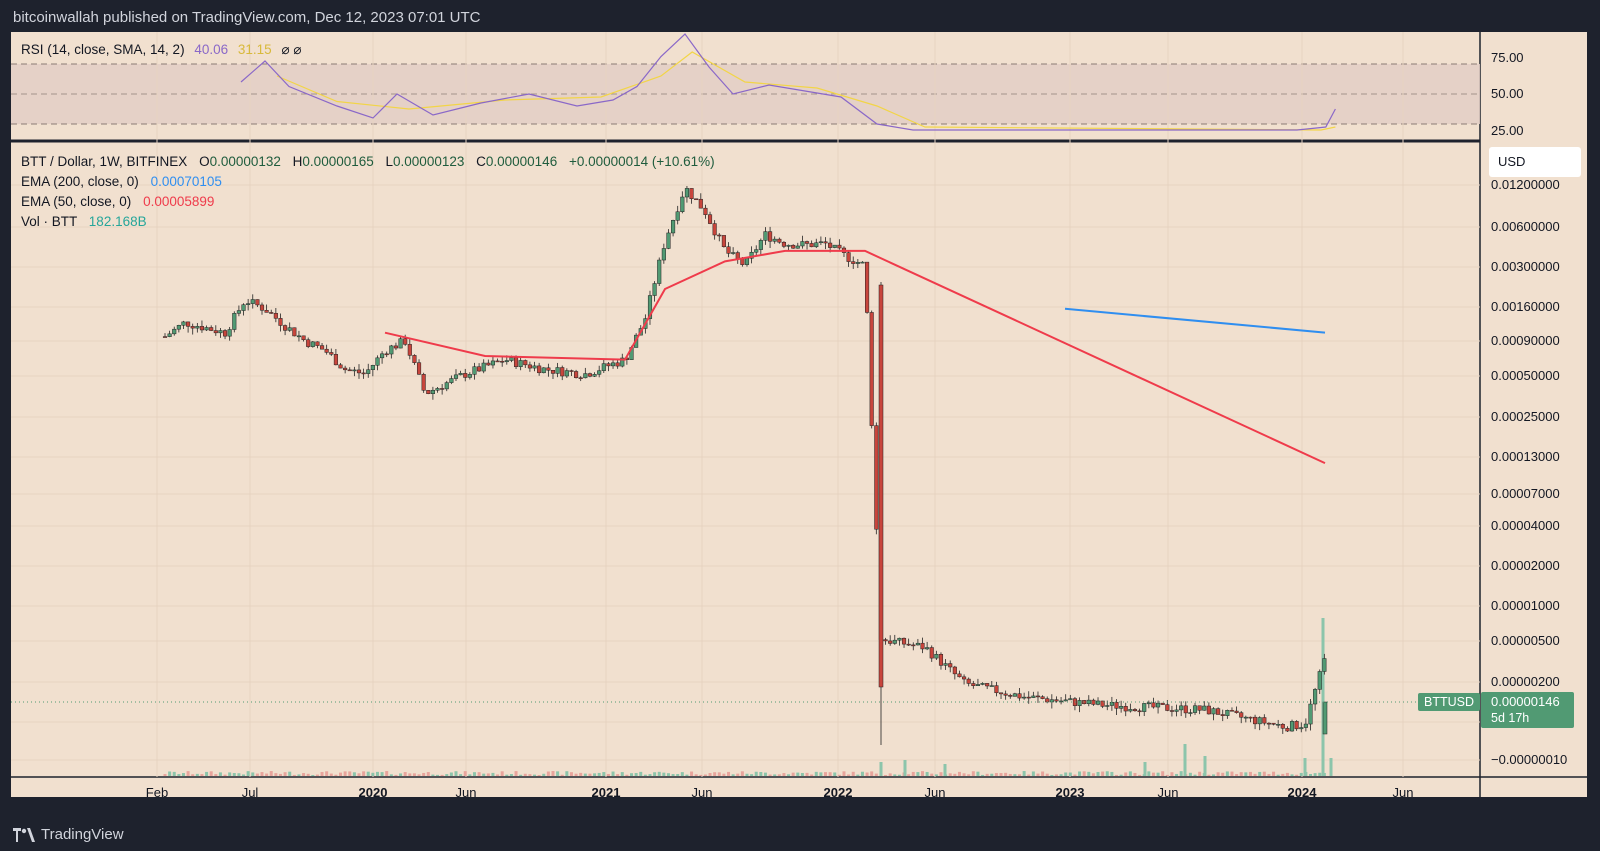 This screenshot has width=1600, height=851. What do you see at coordinates (1535, 162) in the screenshot?
I see `currency-selector: USD` at bounding box center [1535, 162].